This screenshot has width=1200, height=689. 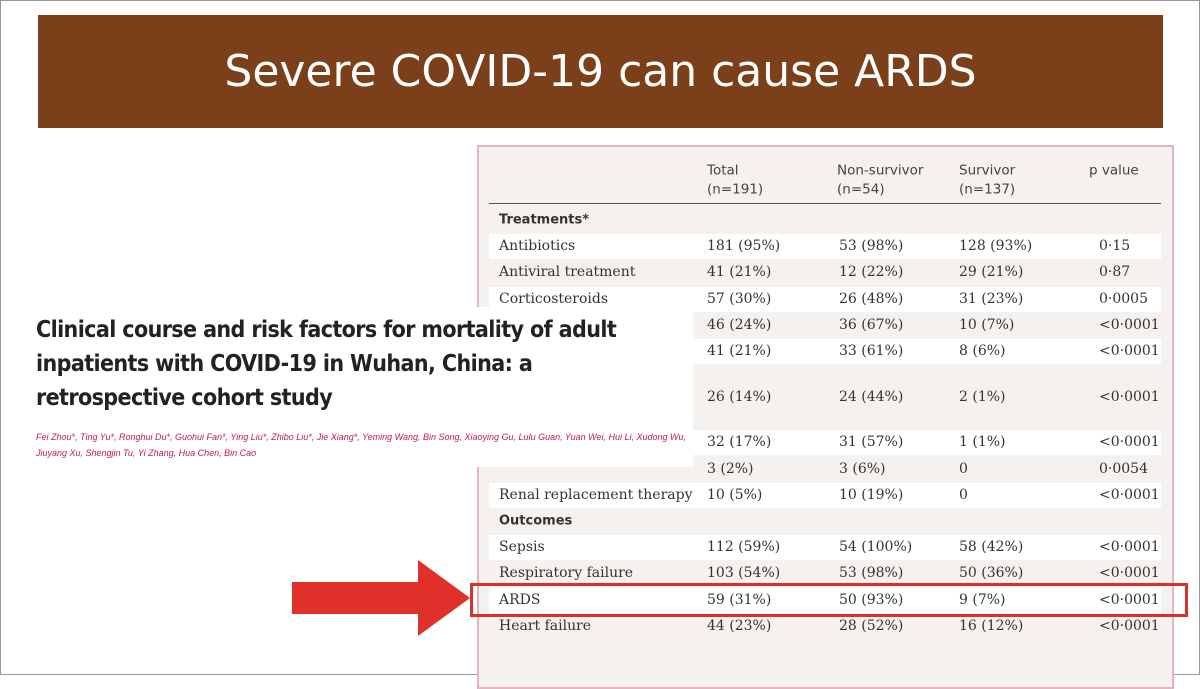 What do you see at coordinates (1115, 272) in the screenshot?
I see `cell: 0·87` at bounding box center [1115, 272].